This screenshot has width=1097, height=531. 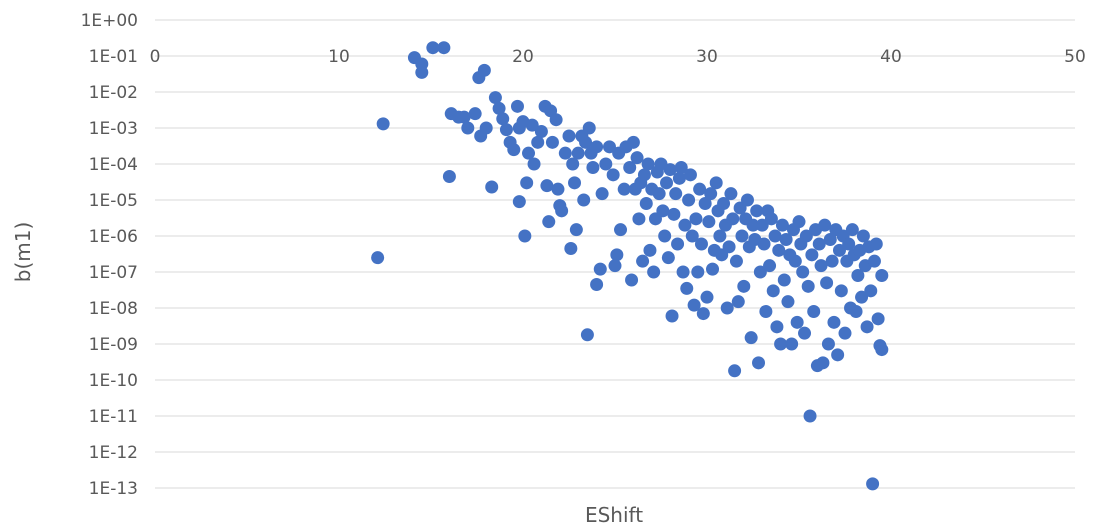 I want to click on y-axis-title: b(m1), so click(x=23, y=252).